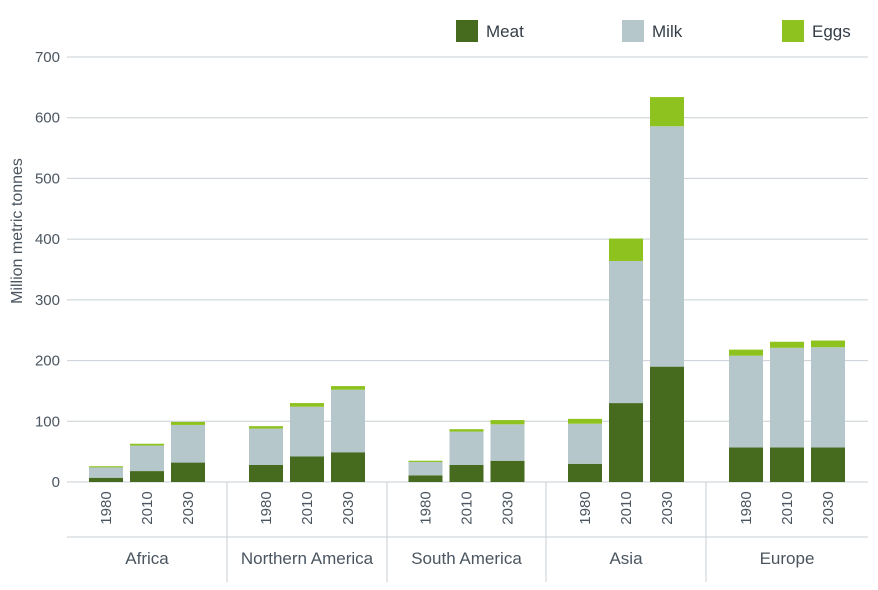  Describe the element at coordinates (585, 421) in the screenshot. I see `bar-asia-1980-eggs` at that location.